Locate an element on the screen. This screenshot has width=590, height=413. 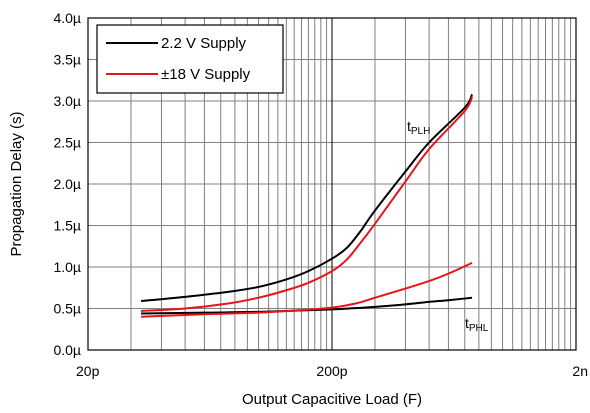
legend-entry-2v2-supply: 2.2 V Supply is located at coordinates (204, 43).